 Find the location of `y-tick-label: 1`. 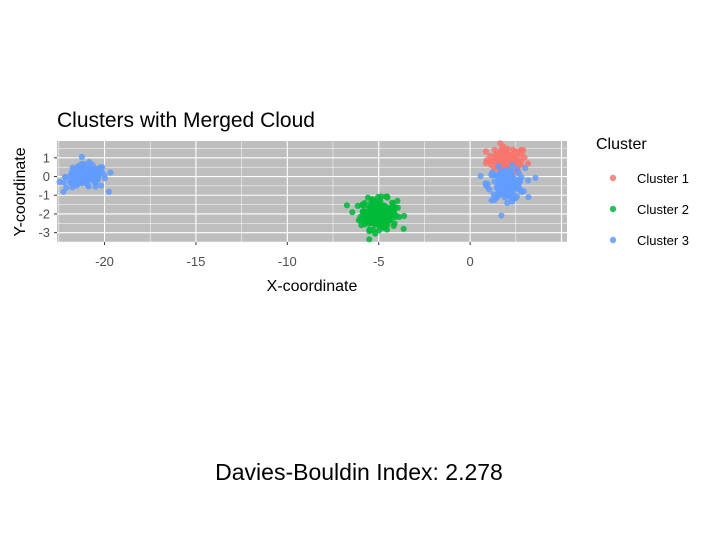

y-tick-label: 1 is located at coordinates (46, 157).